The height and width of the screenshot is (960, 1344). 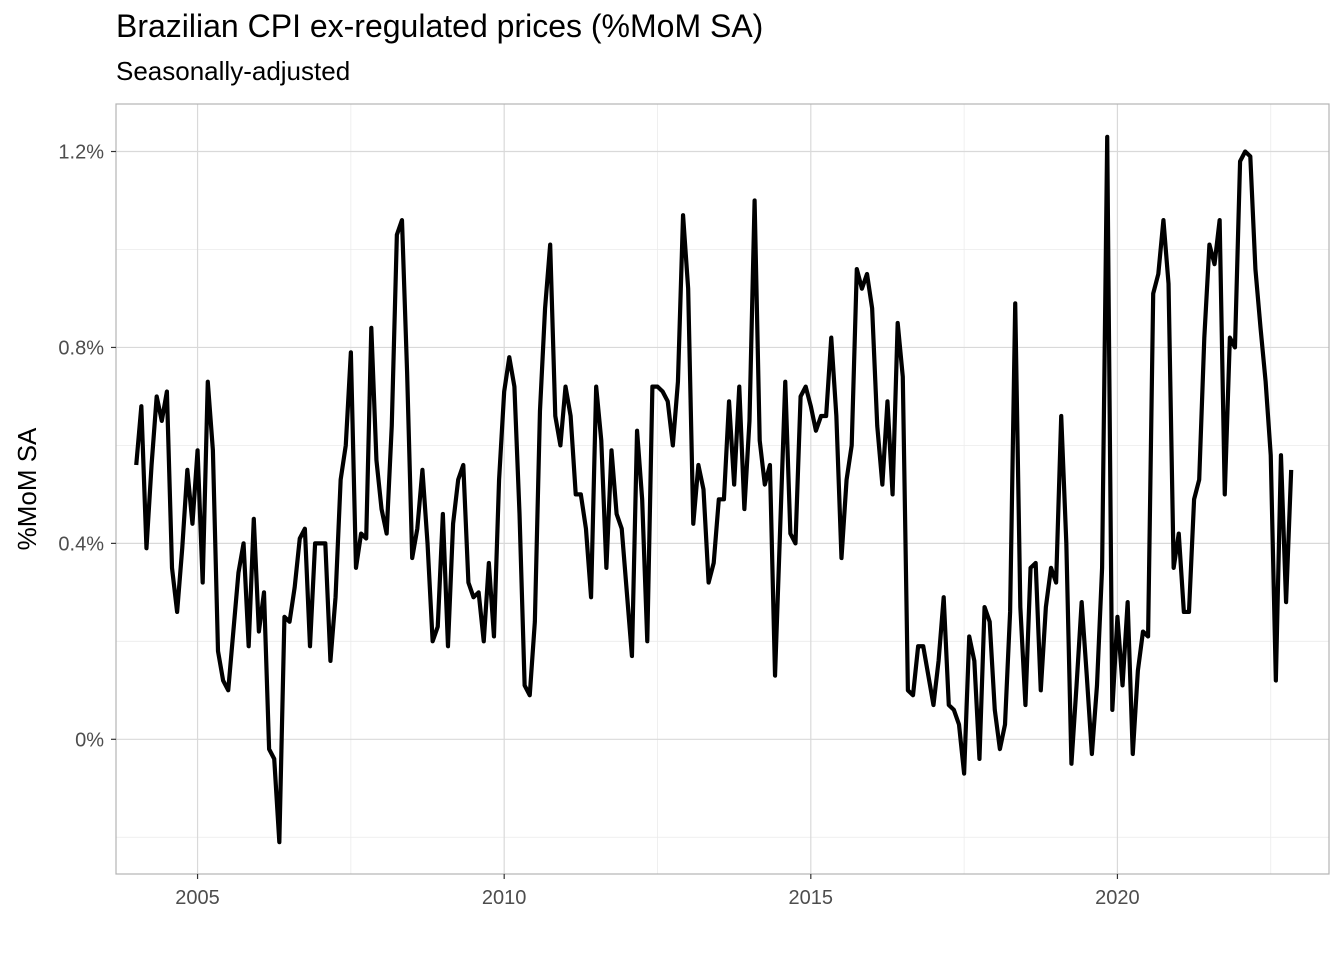 I want to click on chart-subtitle: Seasonally-adjusted, so click(x=233, y=71).